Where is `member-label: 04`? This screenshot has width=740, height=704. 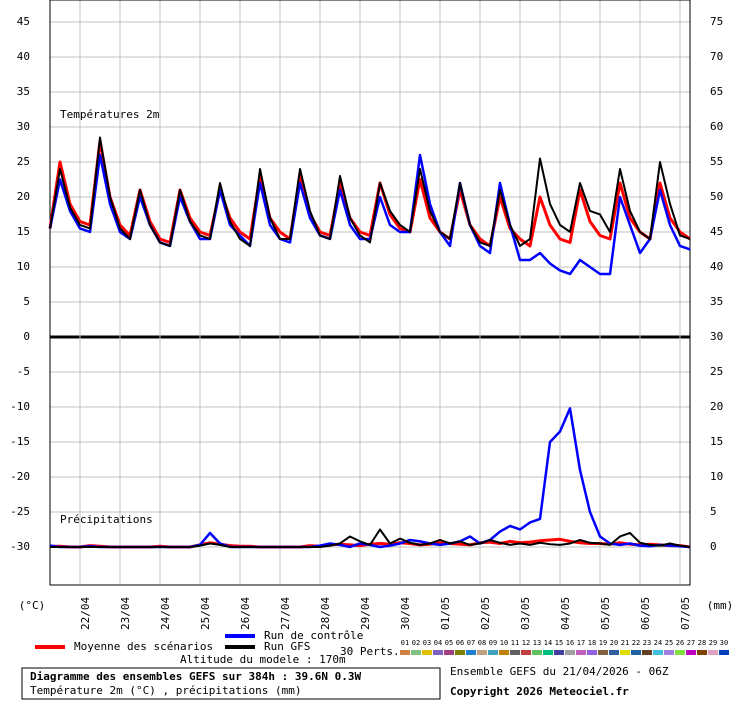
member-label: 04 is located at coordinates (438, 643).